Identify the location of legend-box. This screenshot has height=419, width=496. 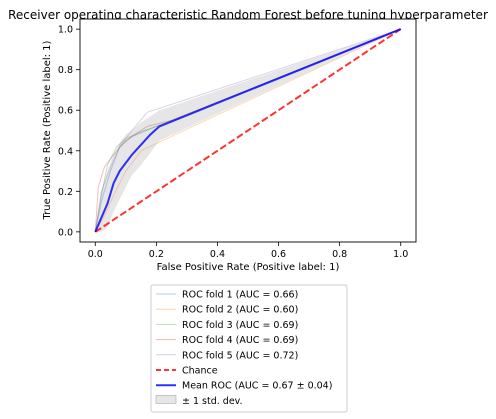
(249, 348).